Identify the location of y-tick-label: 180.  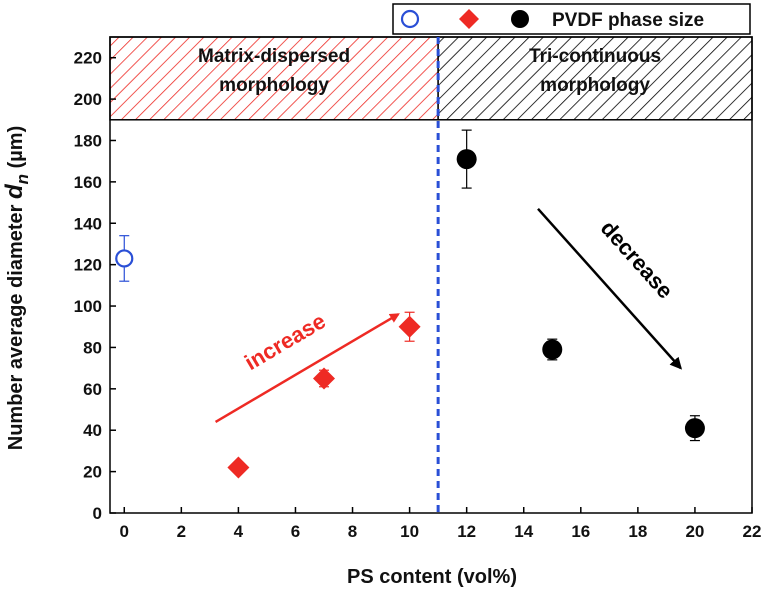
(88, 140).